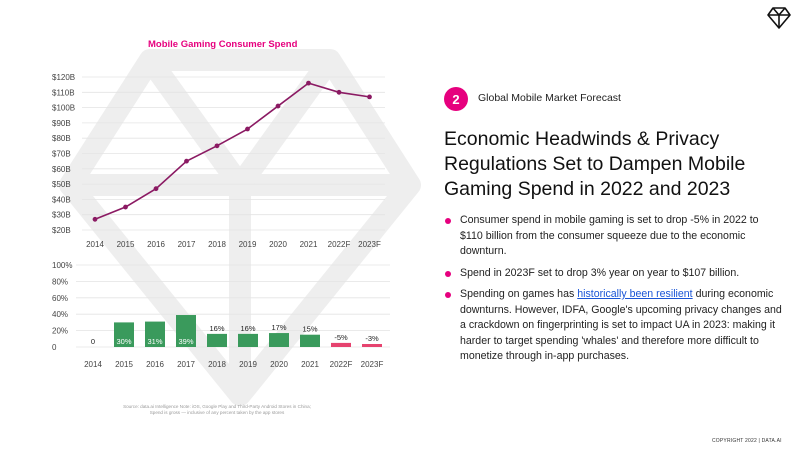 This screenshot has height=450, width=800. Describe the element at coordinates (519, 294) in the screenshot. I see `bullet-text-before: Spending on games has` at that location.